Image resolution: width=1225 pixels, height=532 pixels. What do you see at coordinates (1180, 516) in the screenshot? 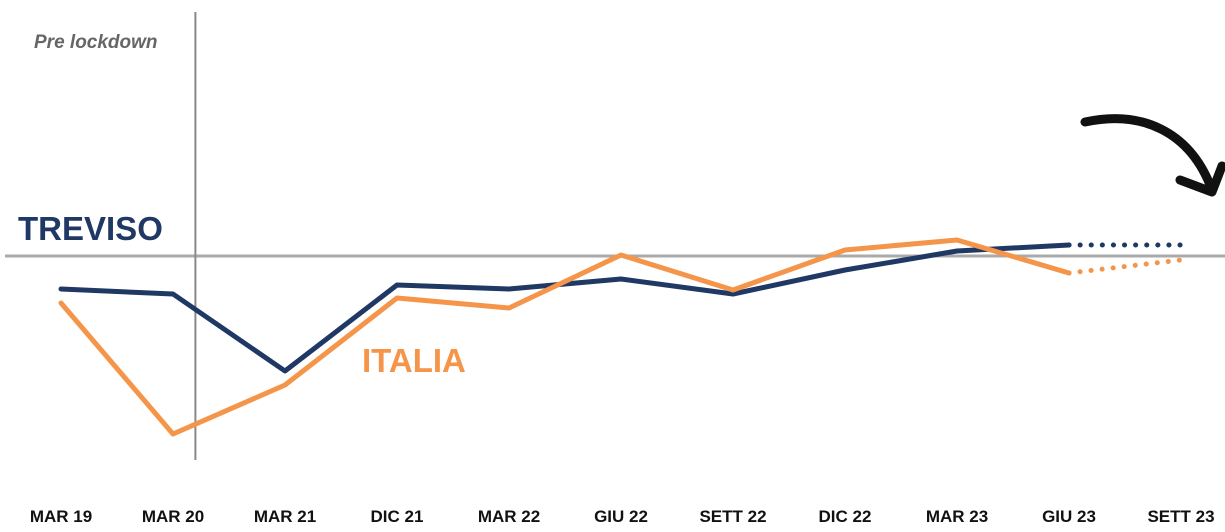
I see `x-tick-label: SETT 23` at bounding box center [1180, 516].